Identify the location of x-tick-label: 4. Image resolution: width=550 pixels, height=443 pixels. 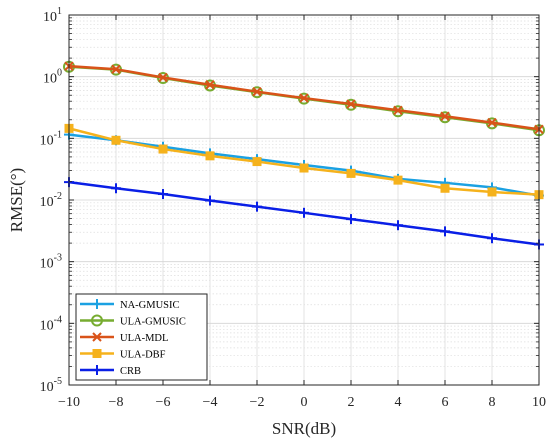
(398, 402).